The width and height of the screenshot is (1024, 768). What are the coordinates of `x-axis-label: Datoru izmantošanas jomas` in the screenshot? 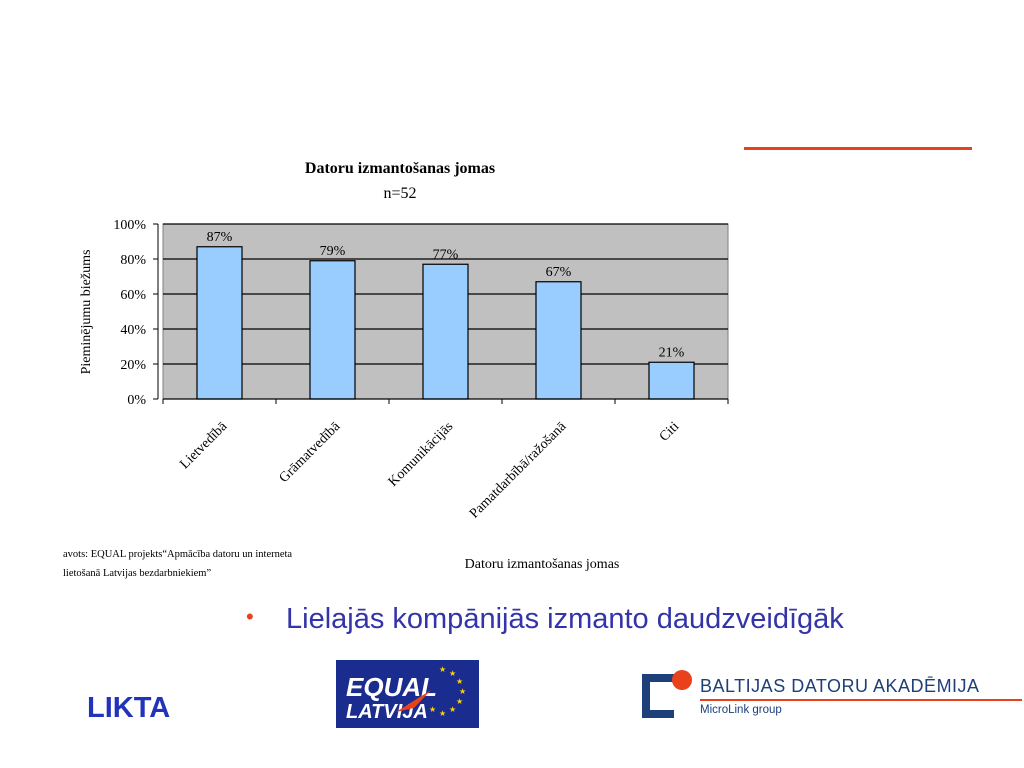 It's located at (542, 564).